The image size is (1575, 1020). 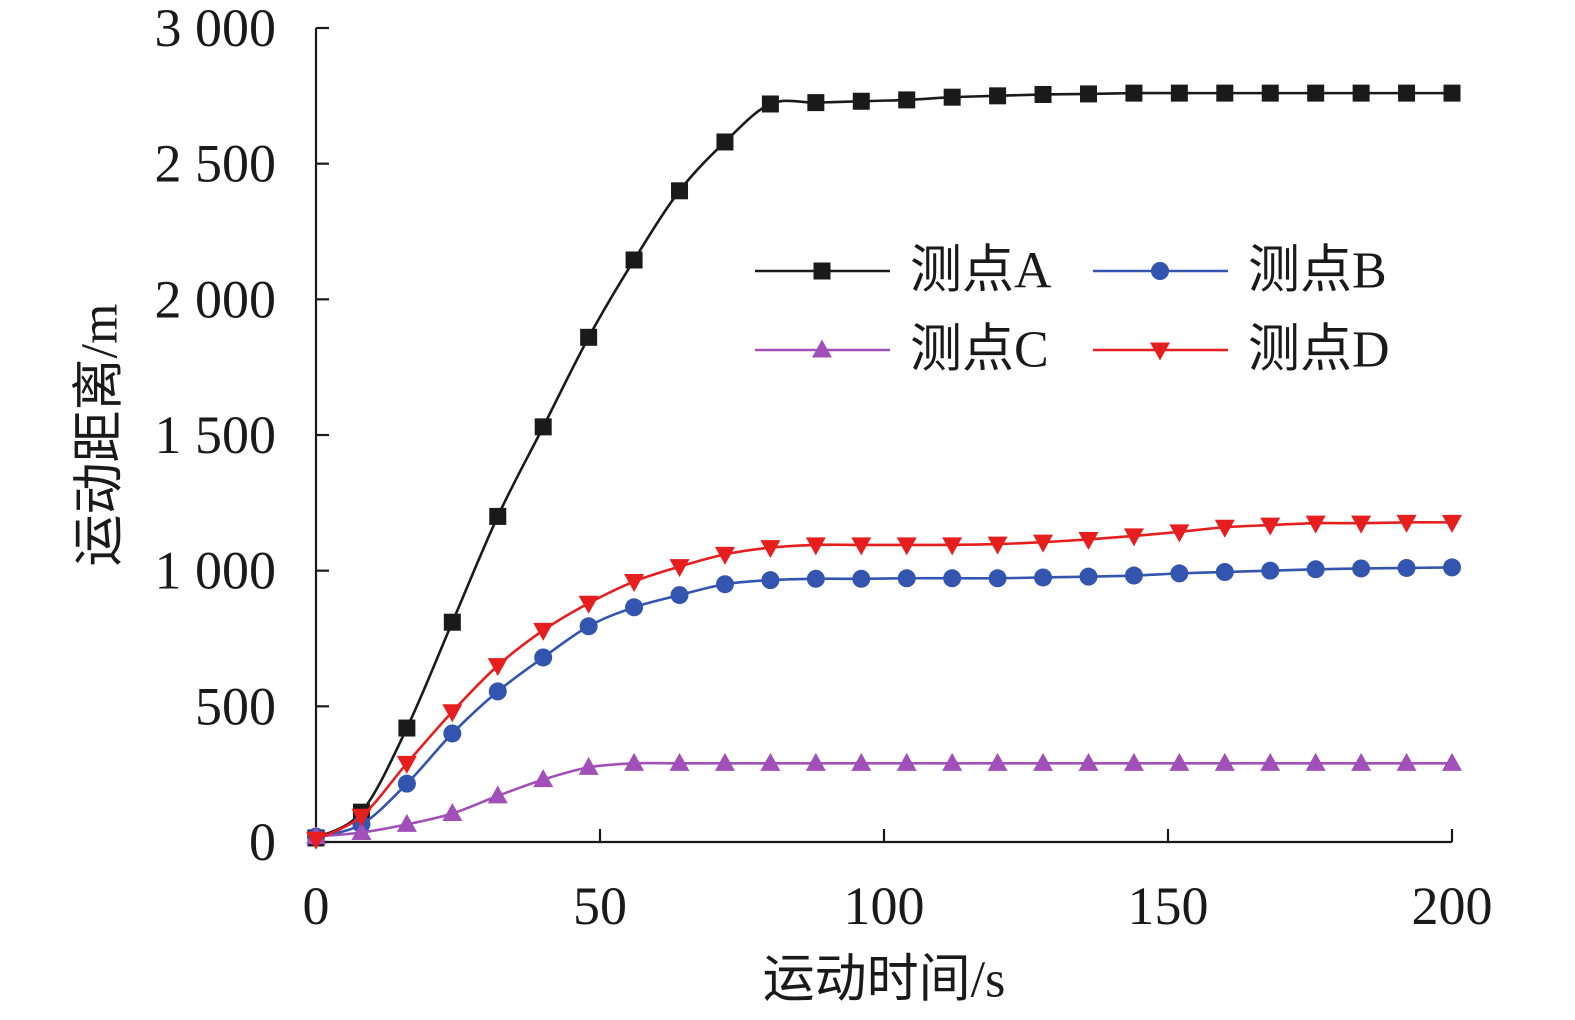 What do you see at coordinates (903, 271) in the screenshot?
I see `legend-item-1: 测点A` at bounding box center [903, 271].